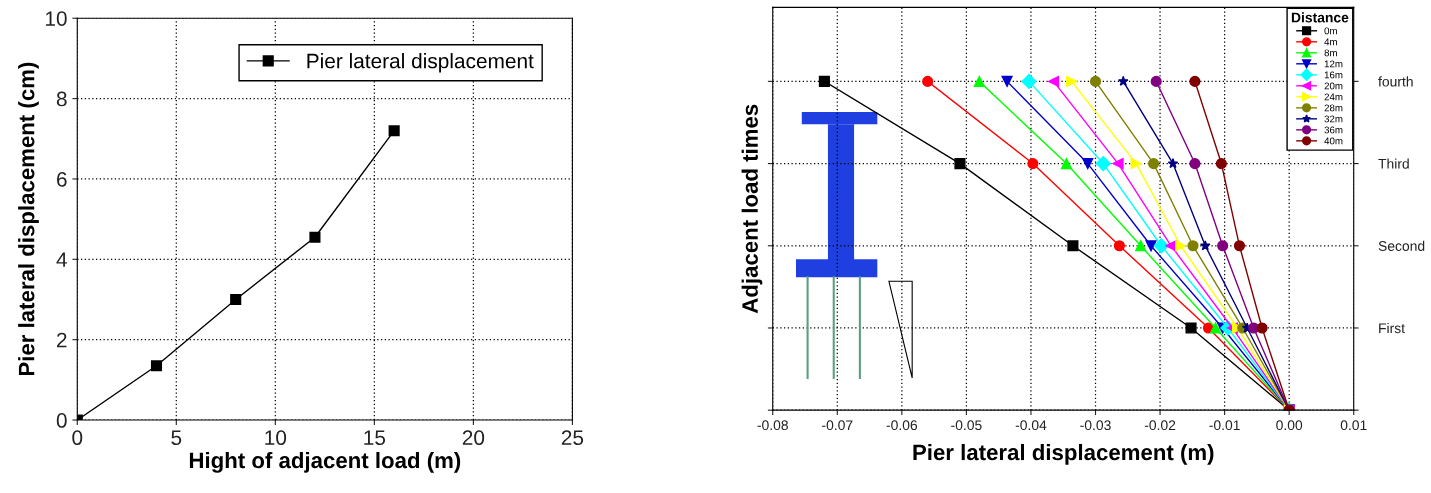 Image resolution: width=1431 pixels, height=493 pixels. What do you see at coordinates (1330, 42) in the screenshot?
I see `legend-label: 4m` at bounding box center [1330, 42].